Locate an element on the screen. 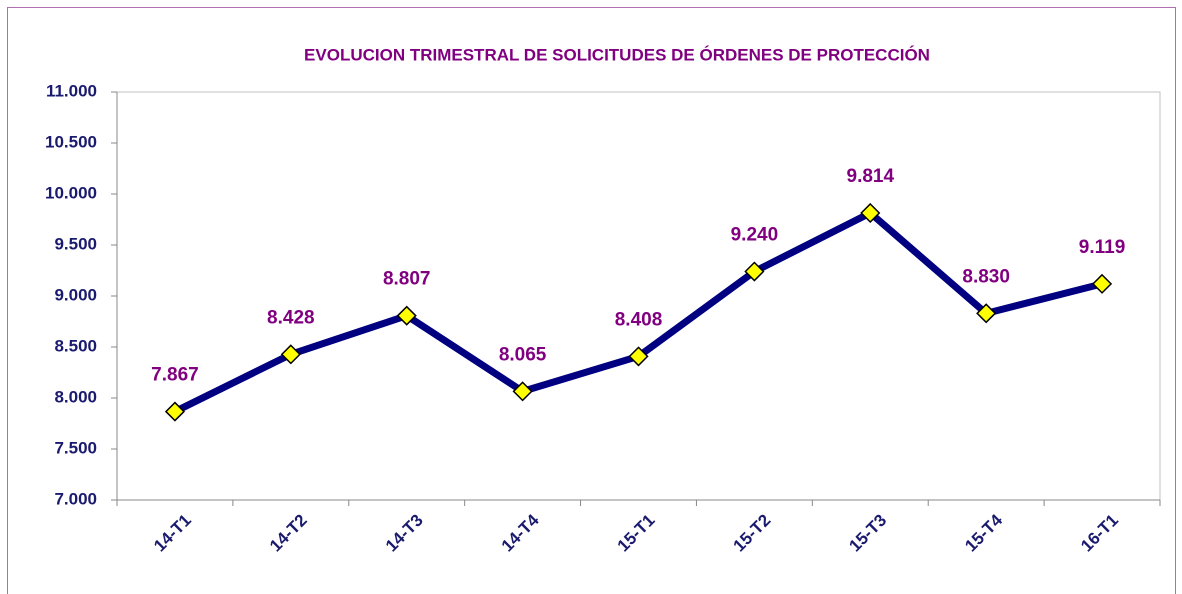  data-label: 8.428 is located at coordinates (291, 317).